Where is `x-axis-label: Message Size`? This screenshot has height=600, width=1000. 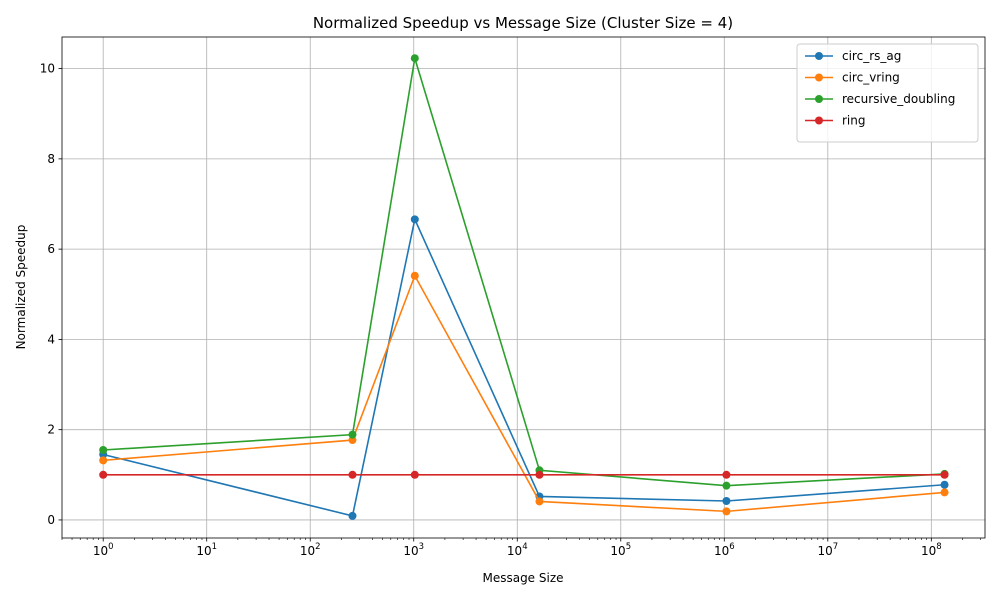 x-axis-label: Message Size is located at coordinates (522, 578).